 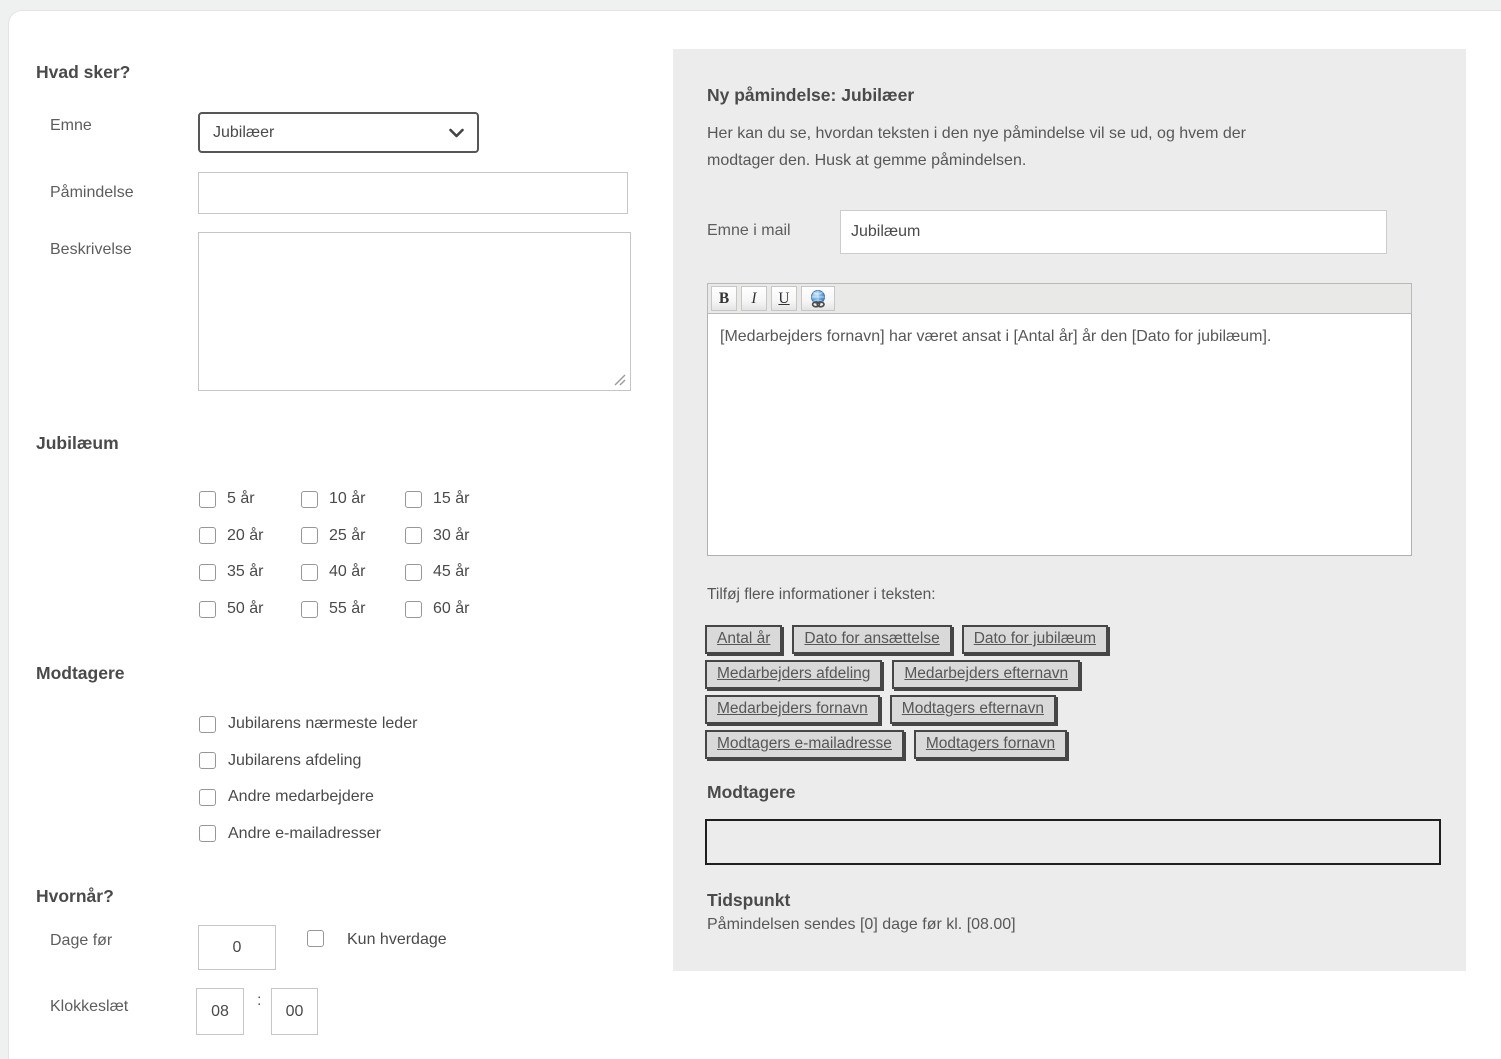 I want to click on bold-button: B, so click(x=724, y=298).